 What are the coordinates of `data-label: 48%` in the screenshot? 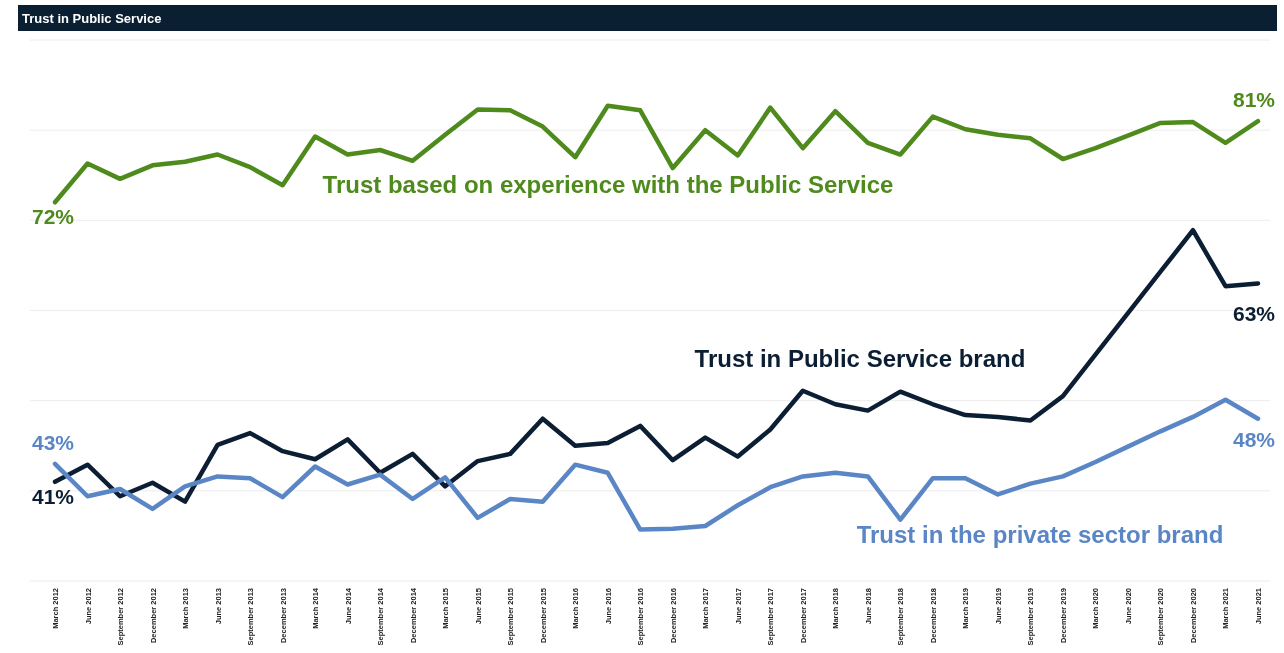 It's located at (1254, 439).